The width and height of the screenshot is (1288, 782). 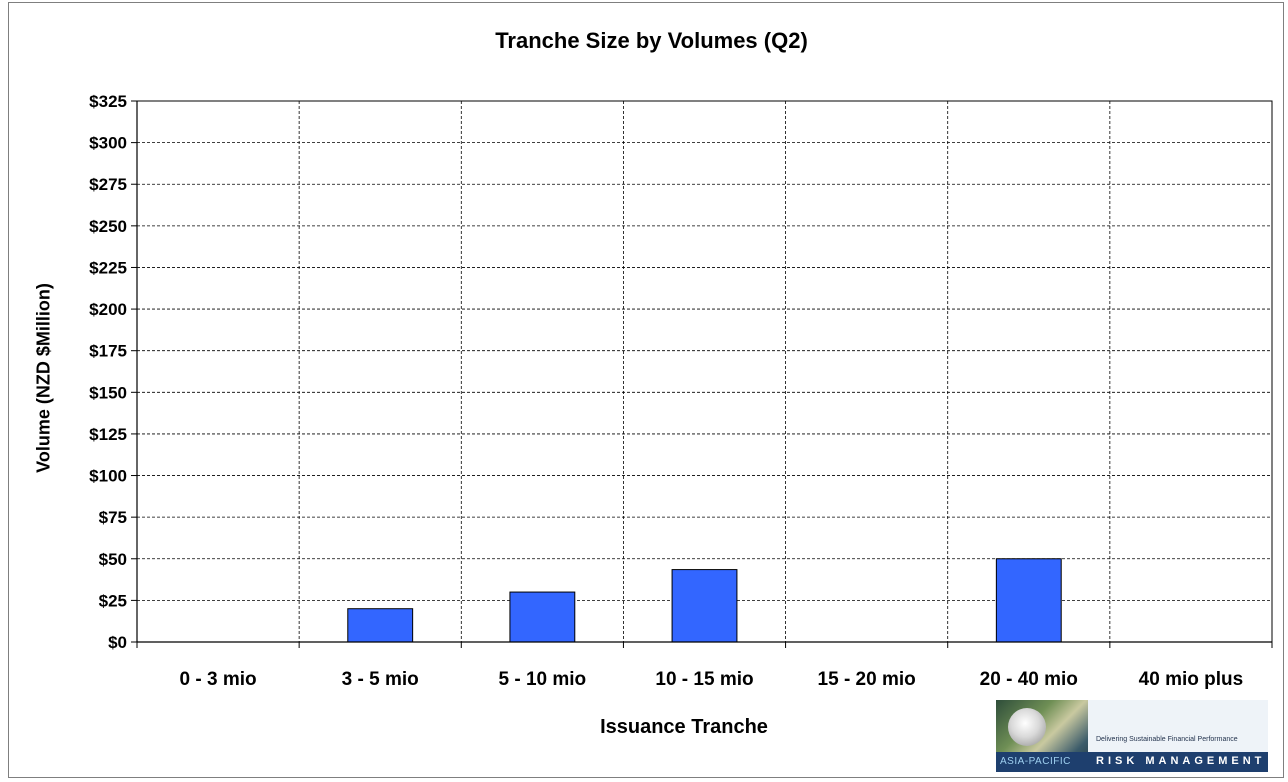 I want to click on x-axis-label: Issuance Tranche, so click(x=684, y=727).